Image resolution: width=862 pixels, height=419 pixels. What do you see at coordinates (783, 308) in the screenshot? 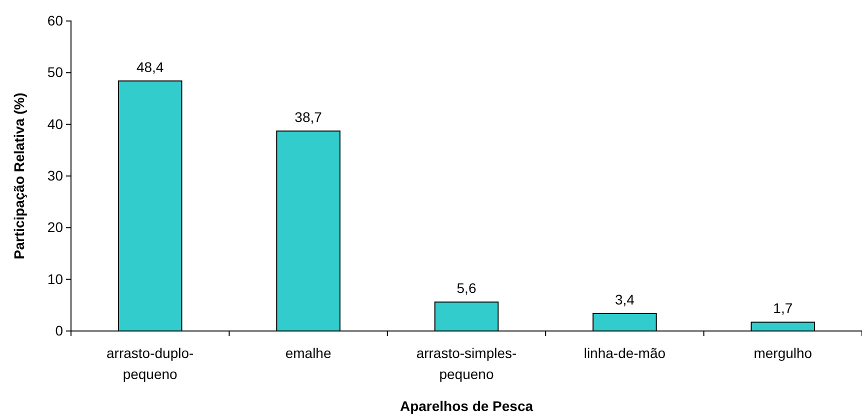
I see `data-label: 1,7` at bounding box center [783, 308].